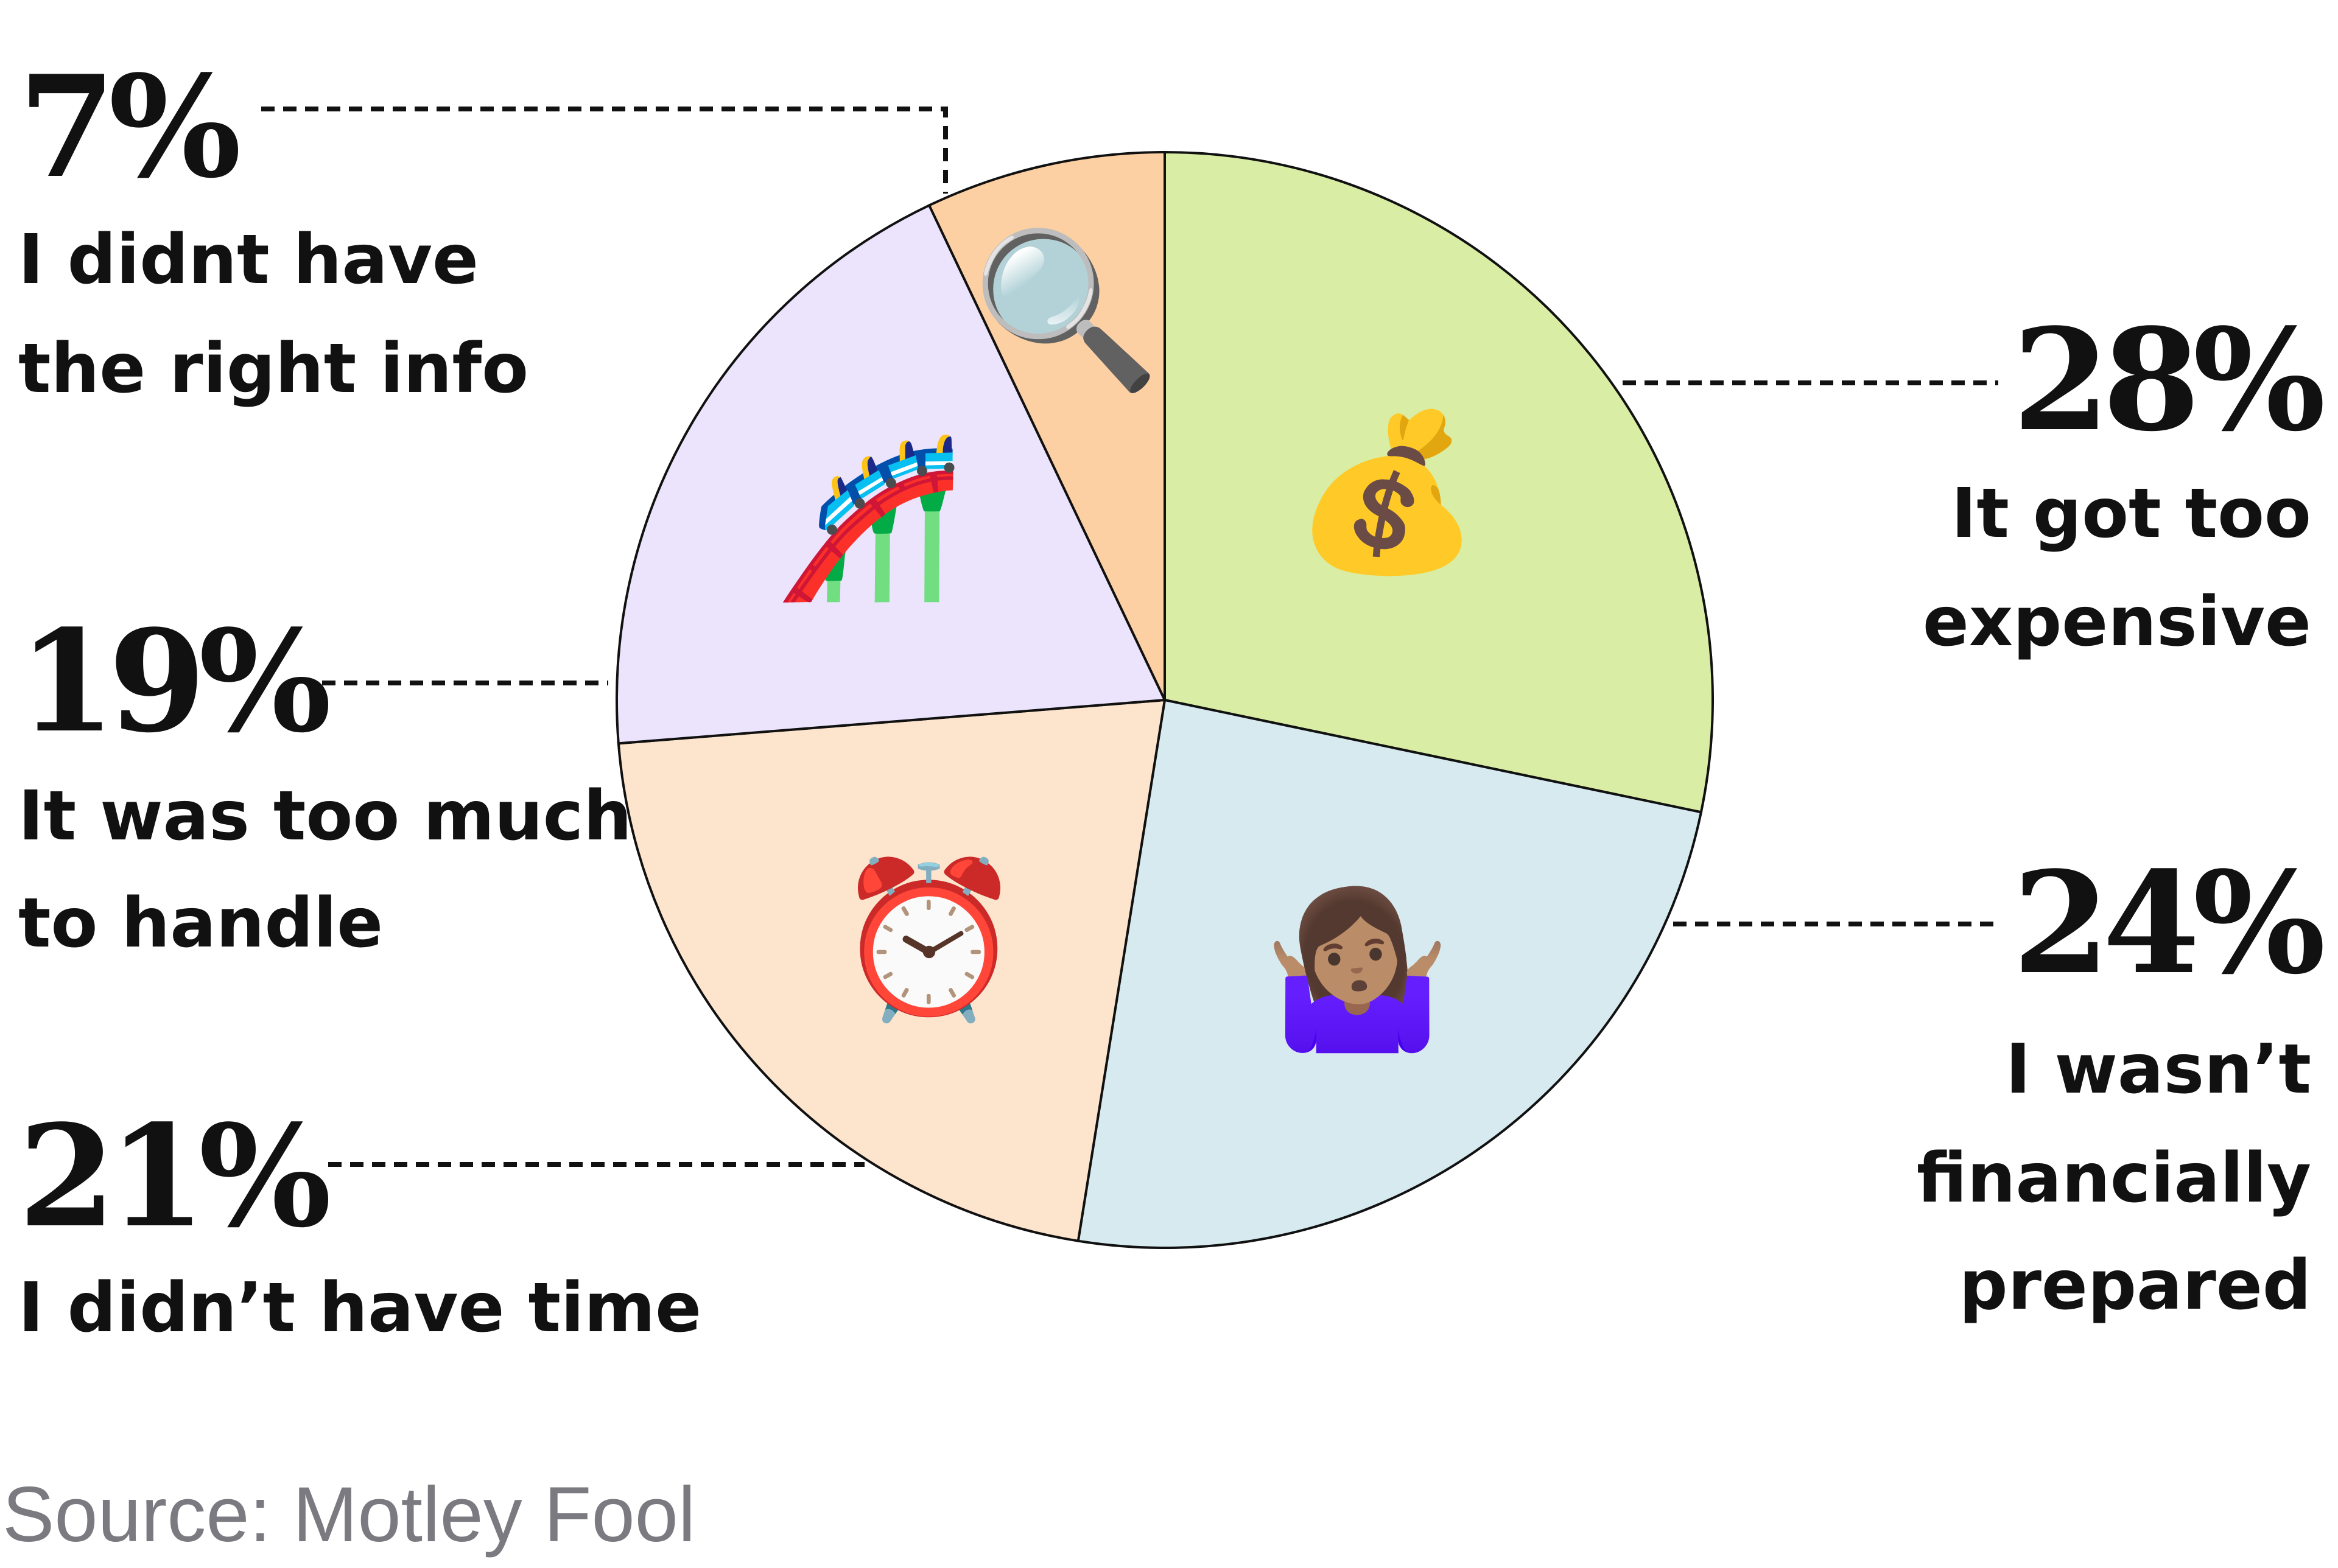  Describe the element at coordinates (2135, 1285) in the screenshot. I see `slice-label-24-line3: prepared` at that location.